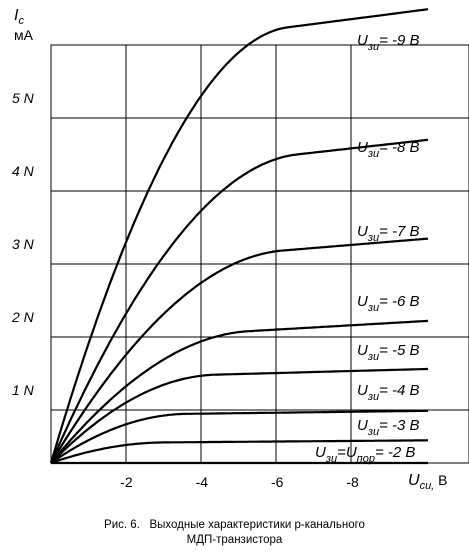  Describe the element at coordinates (427, 482) in the screenshot. I see `x-axis-name: Uси, В` at that location.